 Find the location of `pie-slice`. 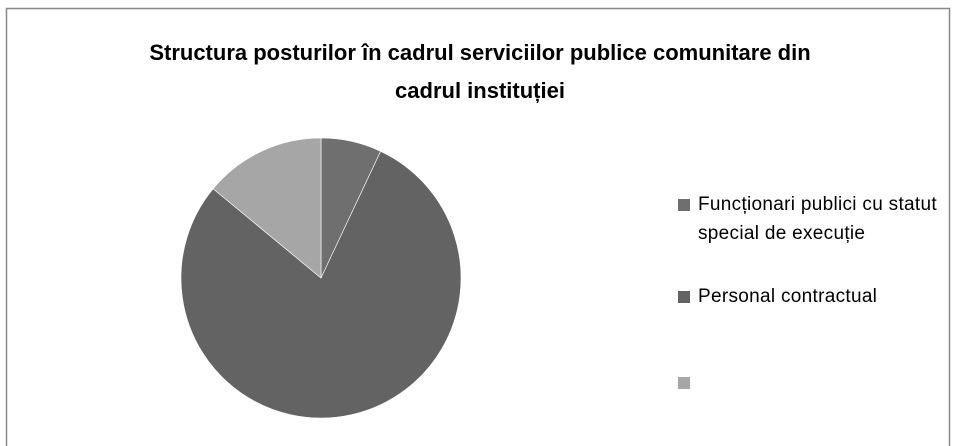

pie-slice is located at coordinates (267, 208).